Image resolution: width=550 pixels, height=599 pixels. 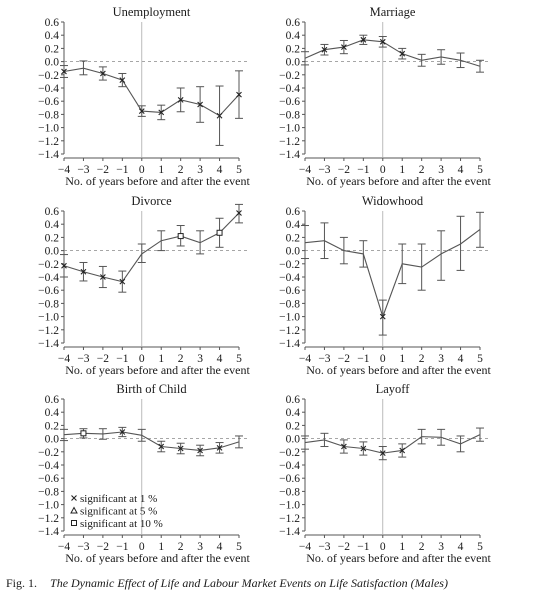 I want to click on panel-5-xtick-label: 3, so click(x=200, y=547).